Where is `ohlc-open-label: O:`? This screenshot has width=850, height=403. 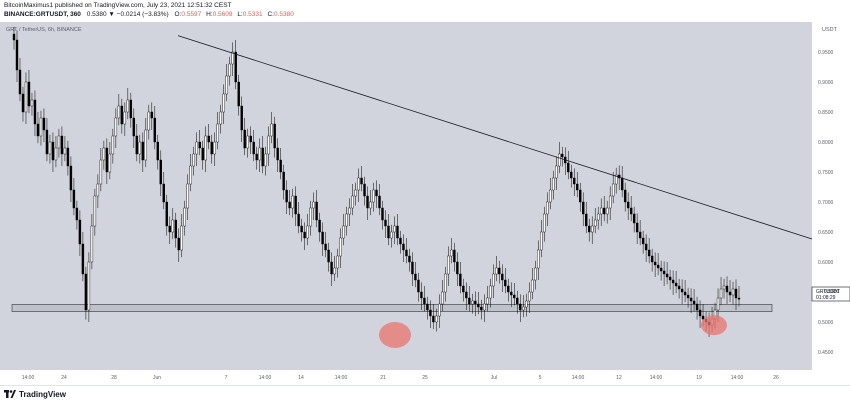 ohlc-open-label: O: is located at coordinates (178, 14).